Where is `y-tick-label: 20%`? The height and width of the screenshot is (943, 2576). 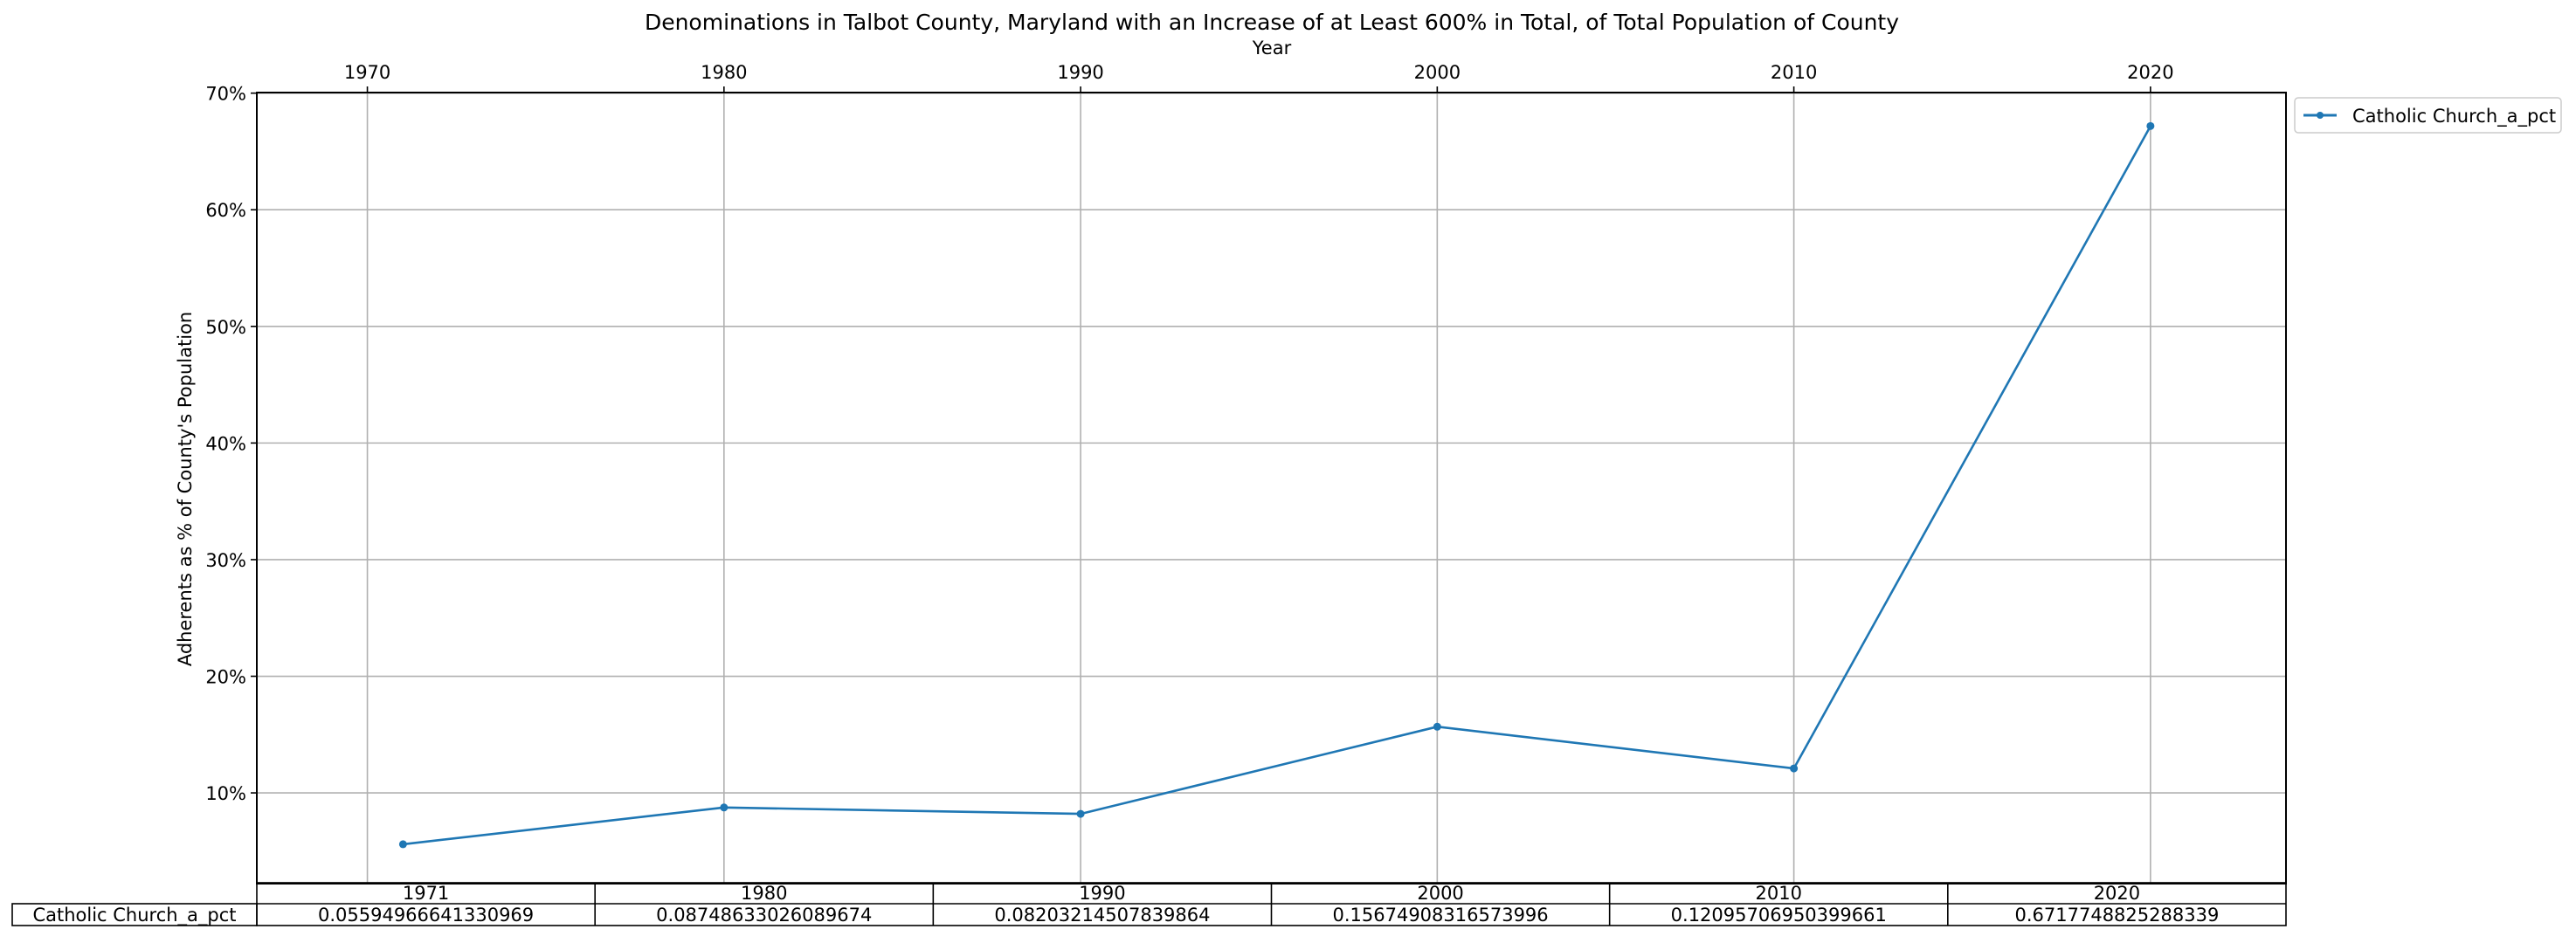 y-tick-label: 20% is located at coordinates (225, 677).